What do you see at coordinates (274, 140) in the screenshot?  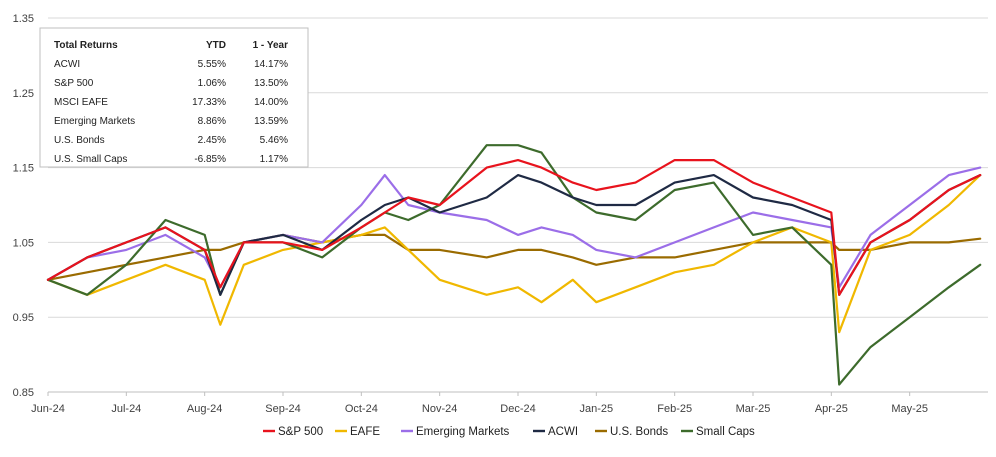 I see `table-cell: 5.46%` at bounding box center [274, 140].